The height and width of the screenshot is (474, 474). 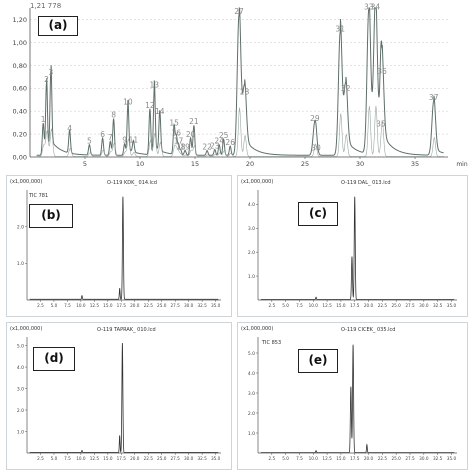 What do you see at coordinates (43, 119) in the screenshot?
I see `peak-label: 1` at bounding box center [43, 119].